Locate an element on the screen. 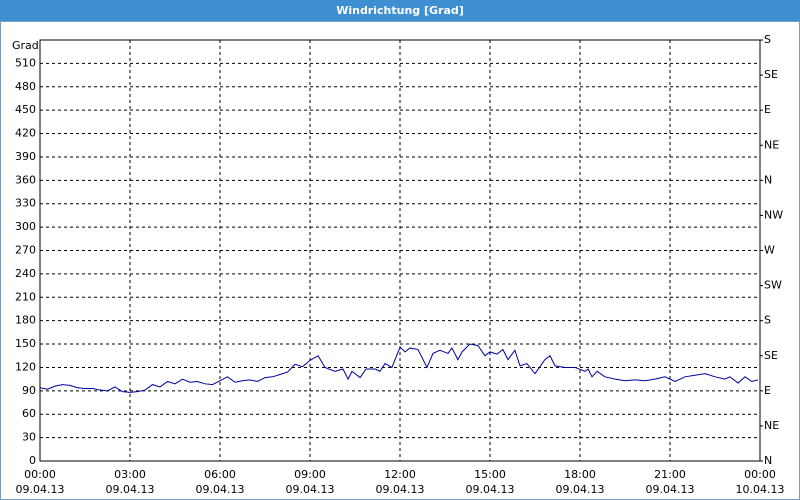 The width and height of the screenshot is (800, 500). x-tick-label: 03:00 is located at coordinates (130, 474).